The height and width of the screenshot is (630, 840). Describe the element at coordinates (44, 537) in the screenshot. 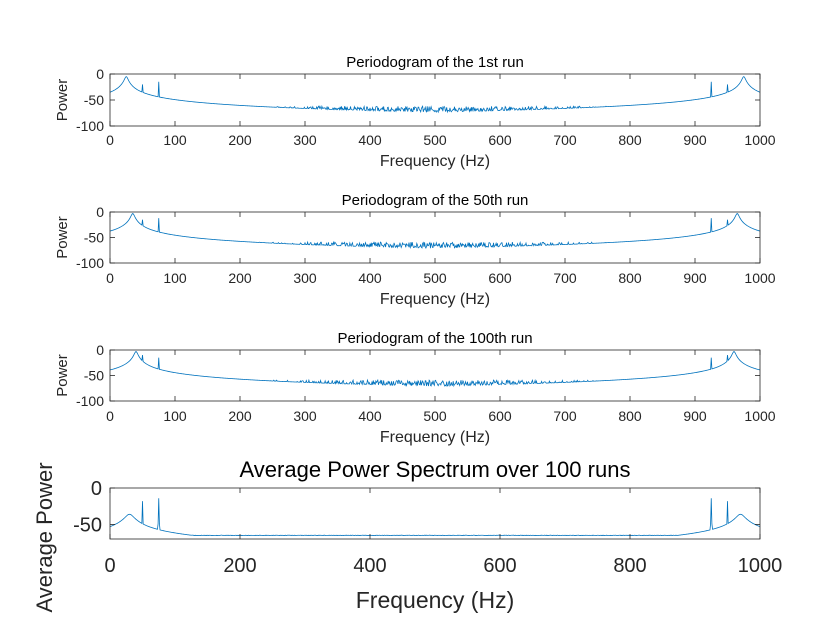

I see `y-axis-label: Average Power` at that location.